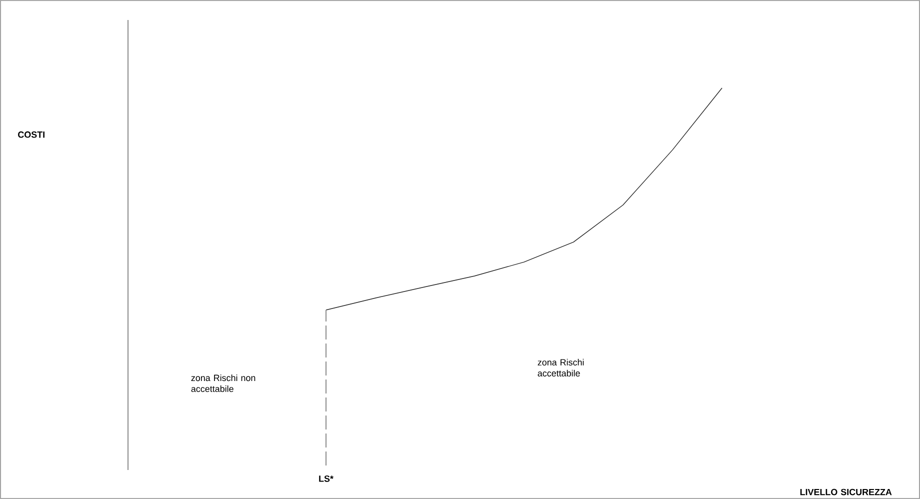  What do you see at coordinates (223, 383) in the screenshot?
I see `text: zona Rischi non accettabile` at bounding box center [223, 383].